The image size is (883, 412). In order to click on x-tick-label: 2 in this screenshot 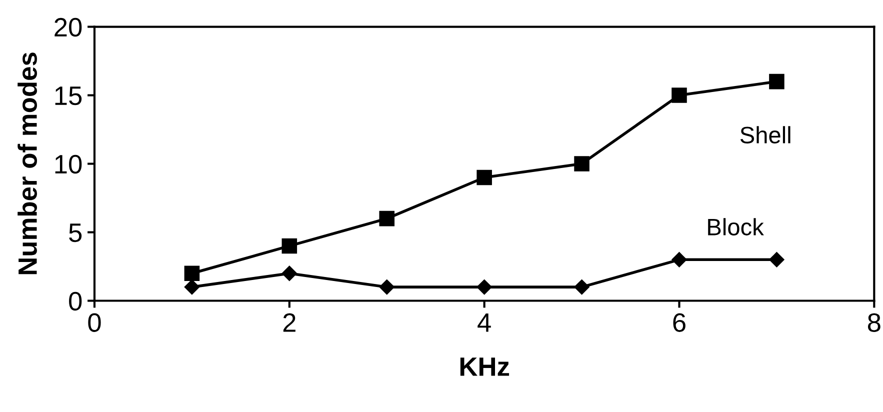, I will do `click(289, 322)`.